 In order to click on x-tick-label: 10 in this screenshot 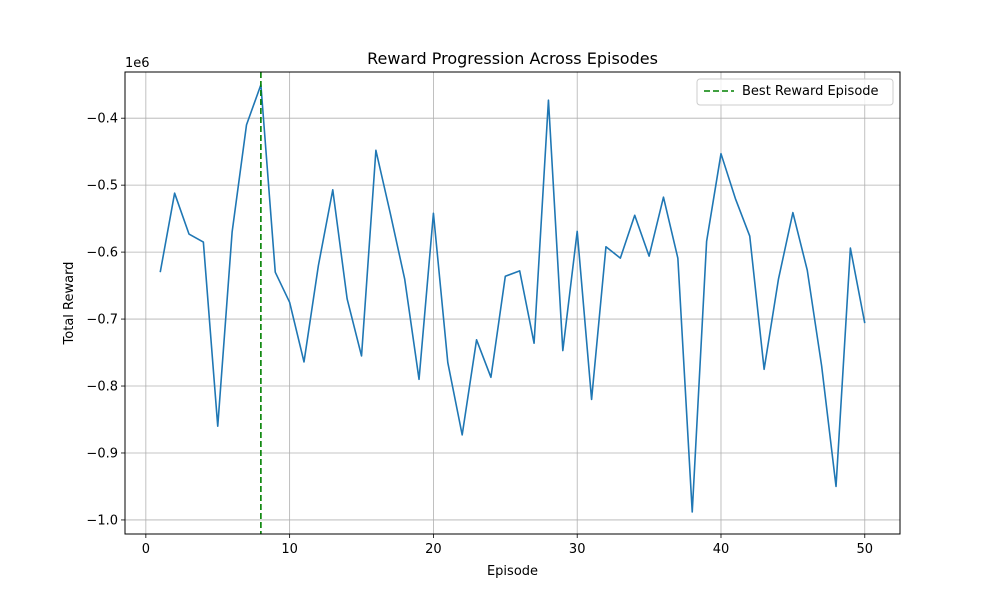, I will do `click(289, 549)`.